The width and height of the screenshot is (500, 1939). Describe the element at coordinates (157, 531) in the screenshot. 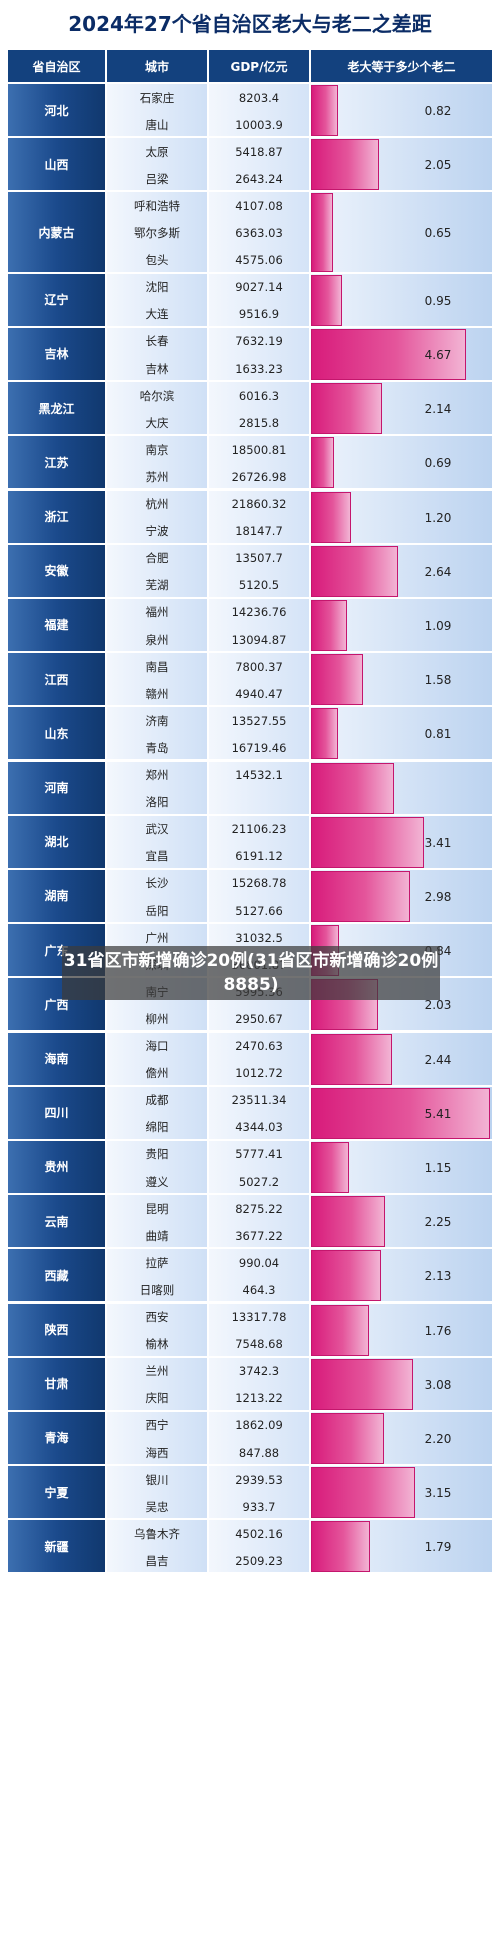

I see `city-name: 宁波` at that location.